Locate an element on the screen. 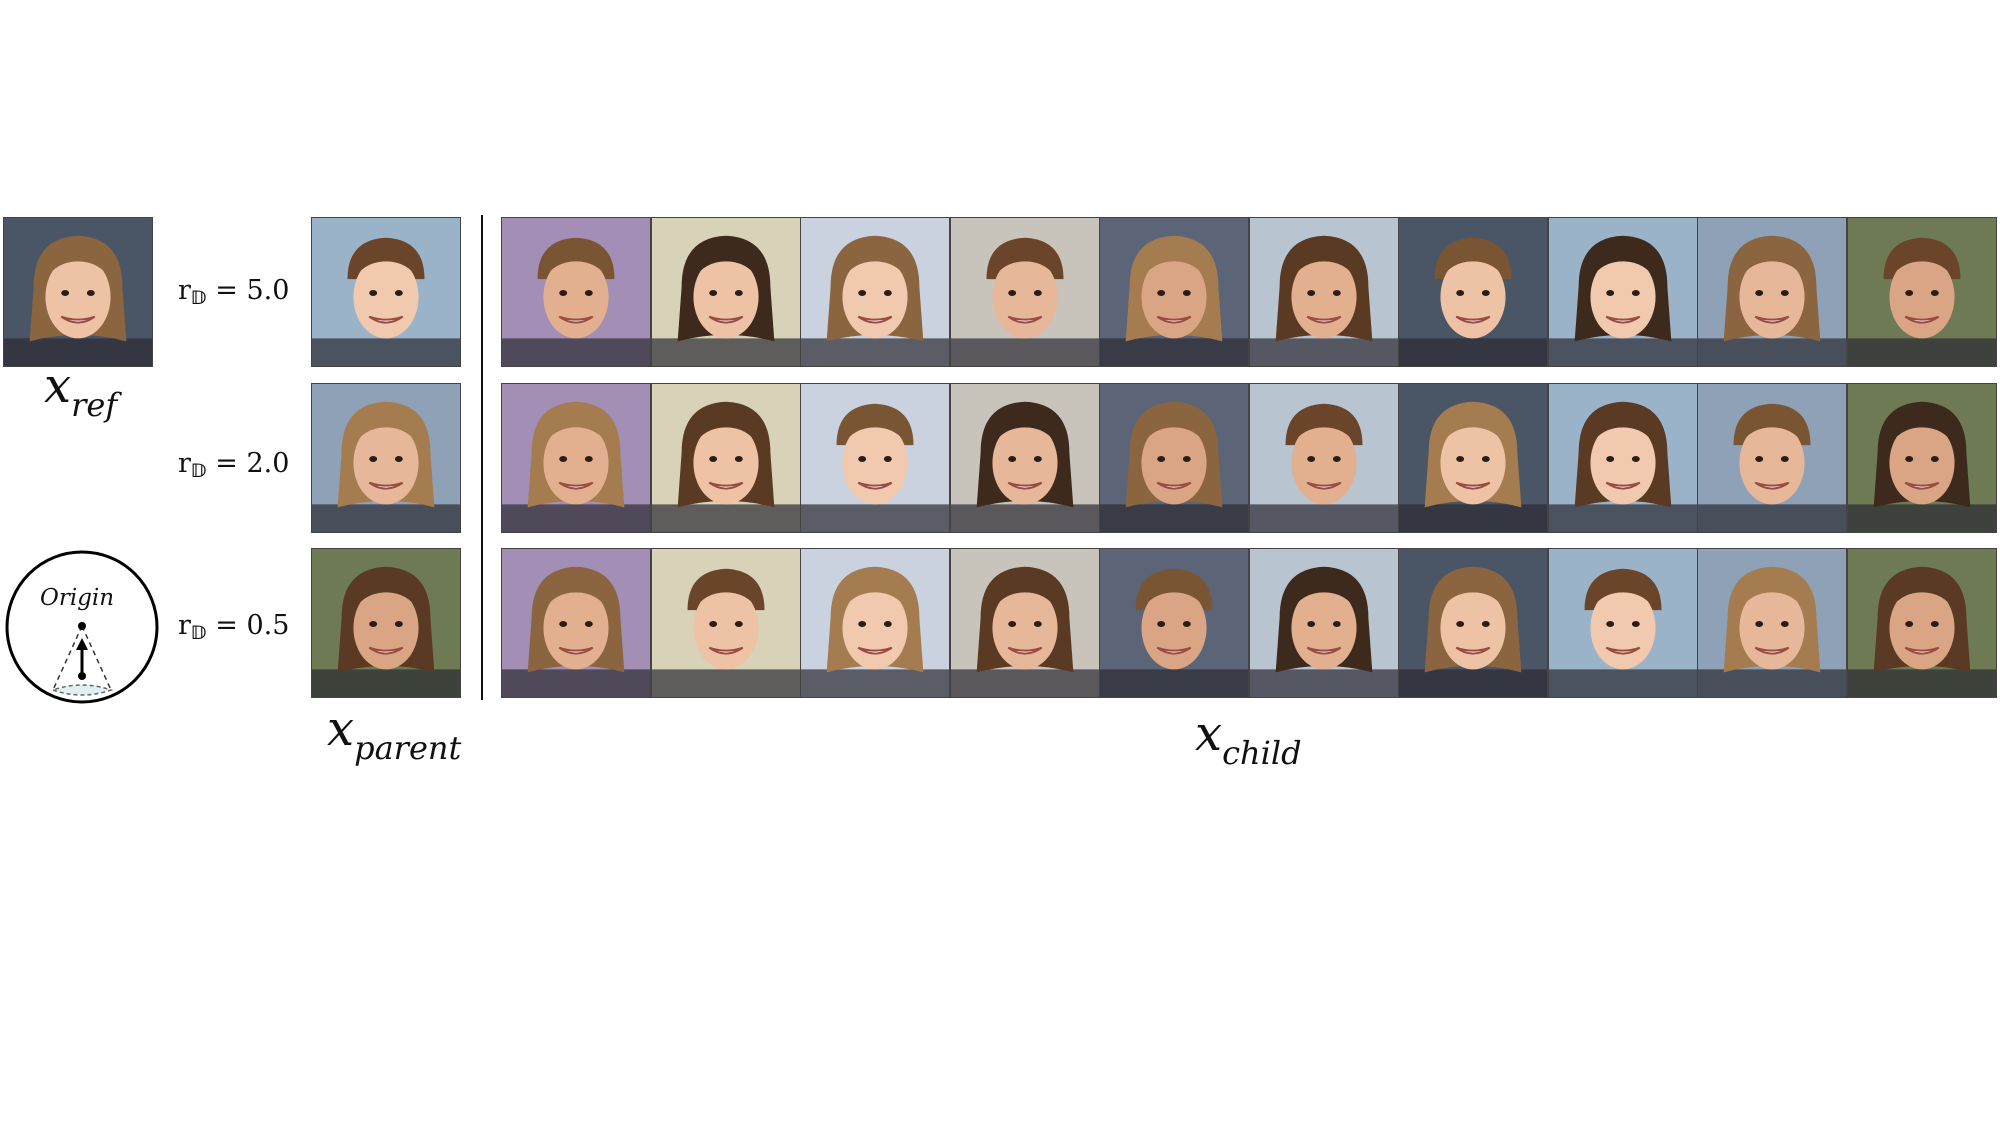 The height and width of the screenshot is (1125, 2000). column-divider is located at coordinates (482, 457).